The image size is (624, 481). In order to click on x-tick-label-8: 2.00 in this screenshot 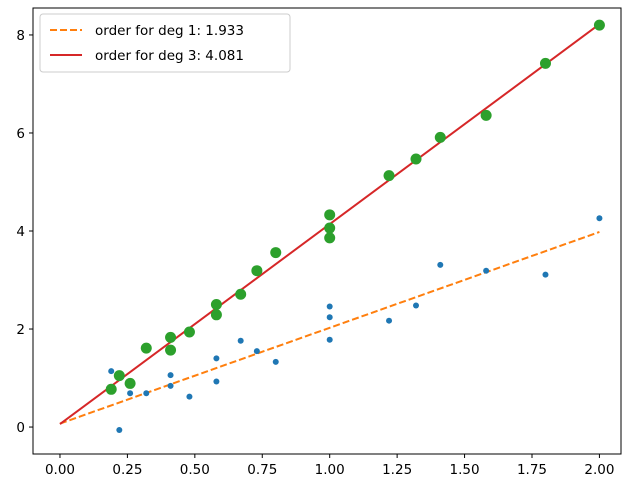, I will do `click(599, 470)`.